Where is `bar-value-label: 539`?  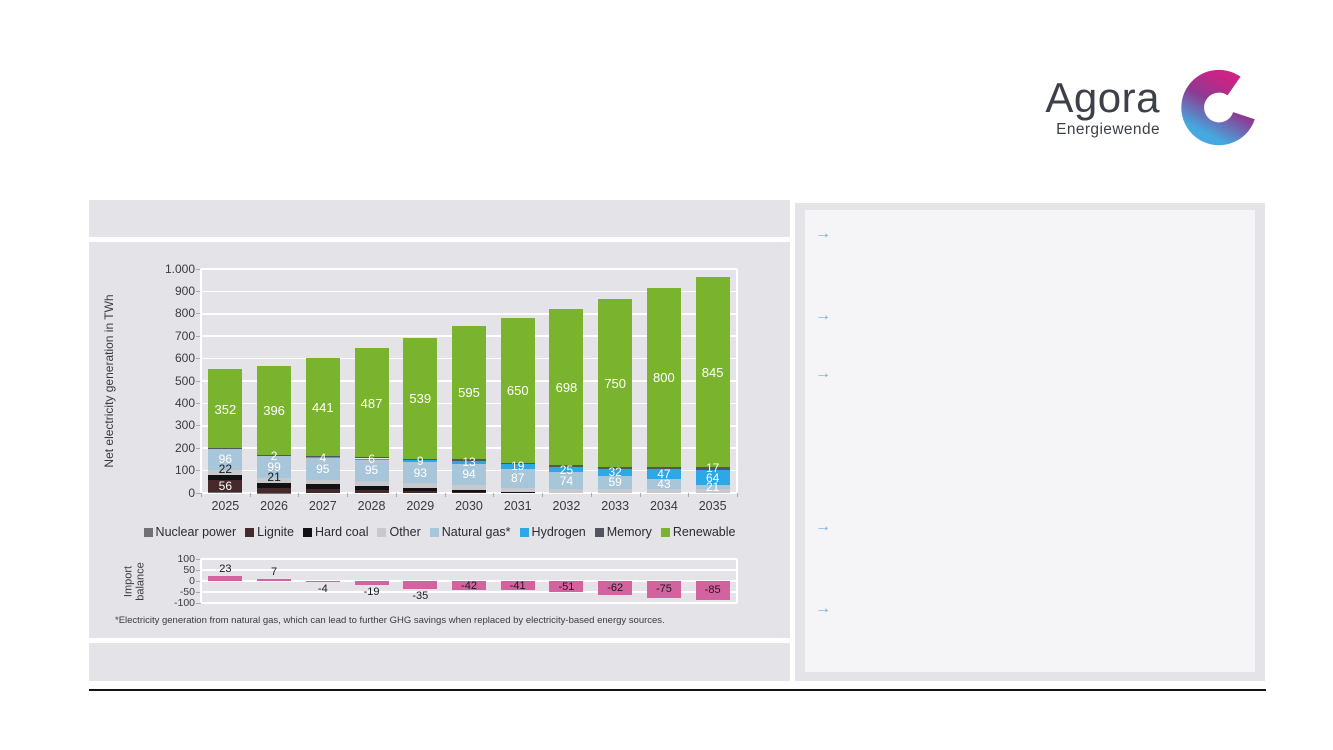
bar-value-label: 539 is located at coordinates (420, 399).